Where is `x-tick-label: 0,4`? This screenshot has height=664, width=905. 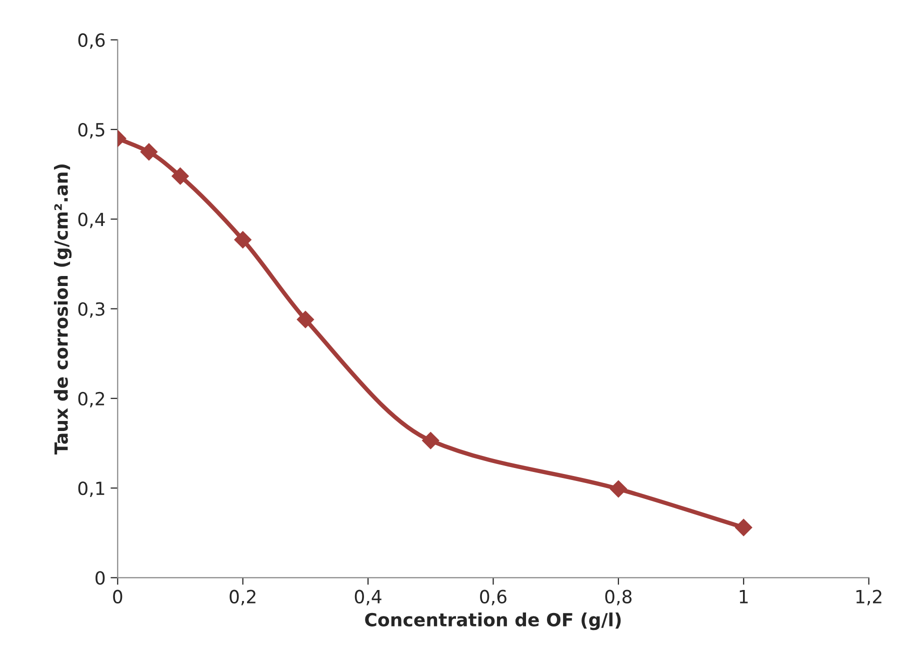
x-tick-label: 0,4 is located at coordinates (368, 598).